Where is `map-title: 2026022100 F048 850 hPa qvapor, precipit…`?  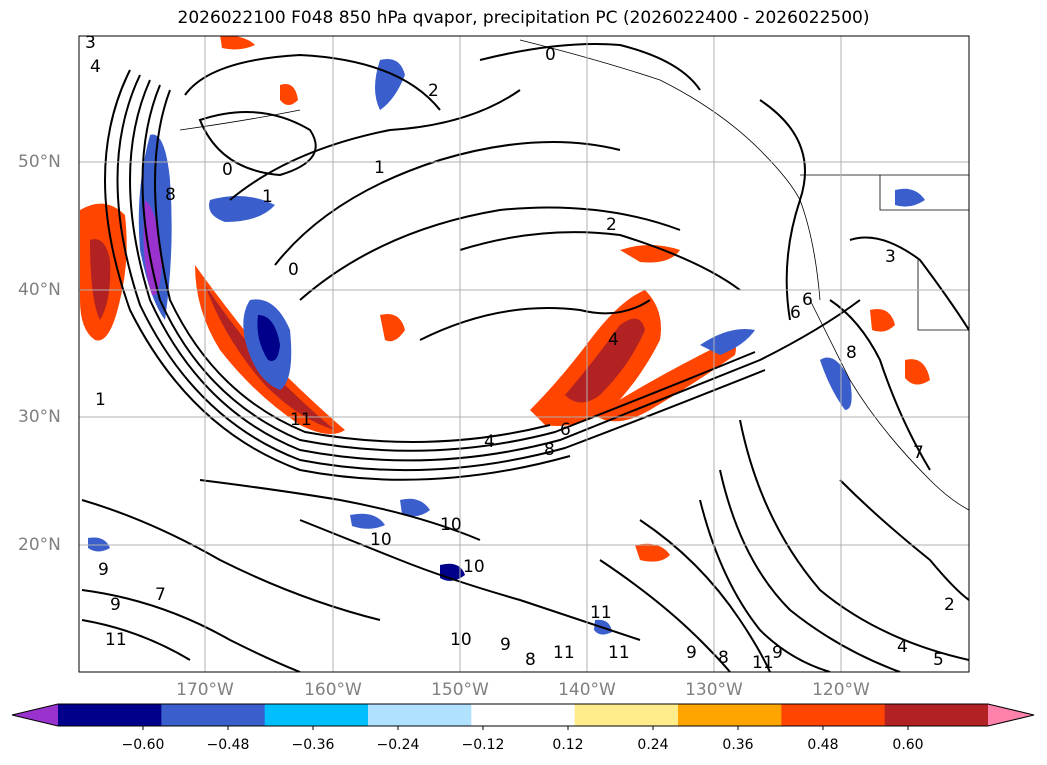
map-title: 2026022100 F048 850 hPa qvapor, precipit… is located at coordinates (523, 18).